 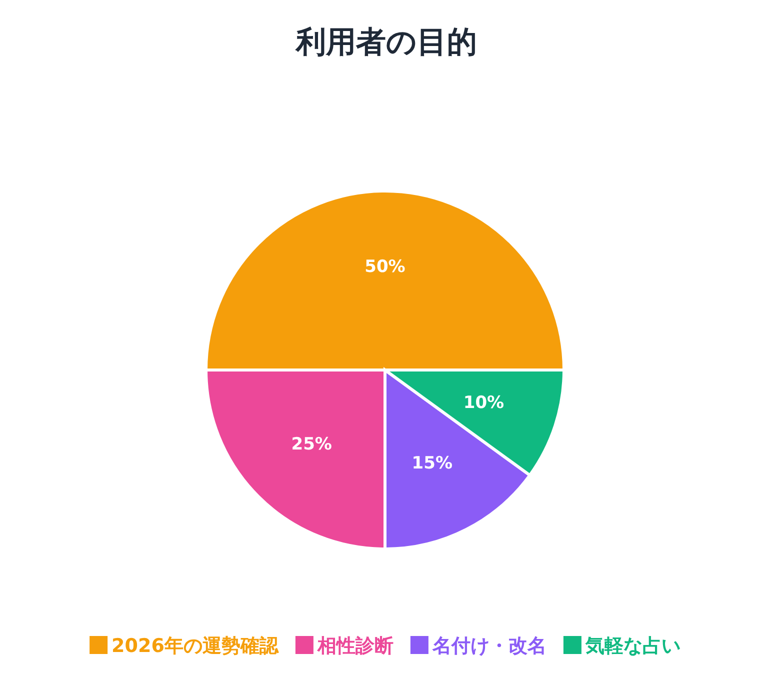 I want to click on legend-label: 2026年の運勢確認, so click(x=196, y=646).